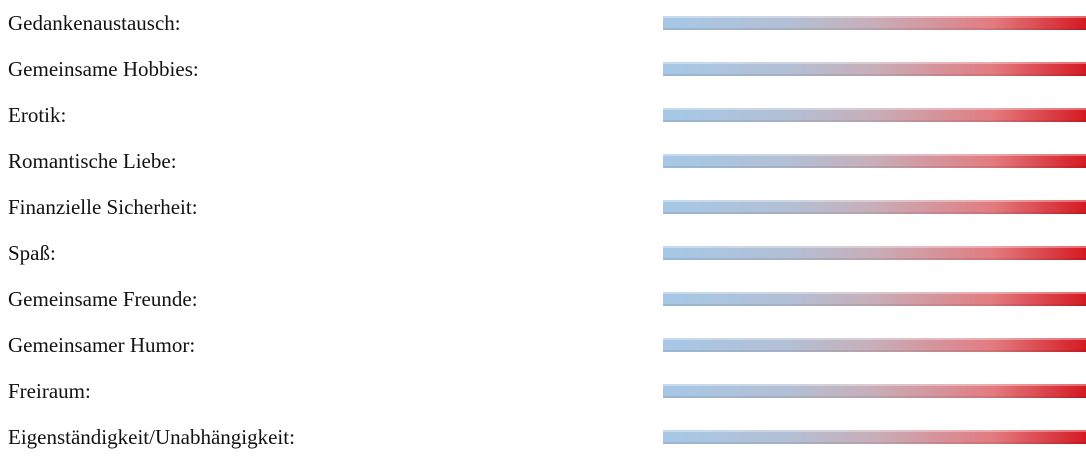 Image resolution: width=1086 pixels, height=463 pixels. What do you see at coordinates (543, 437) in the screenshot?
I see `rating-row-eigenstaendigkeit: Eigenständigkeit/Unabhängigkeit:` at bounding box center [543, 437].